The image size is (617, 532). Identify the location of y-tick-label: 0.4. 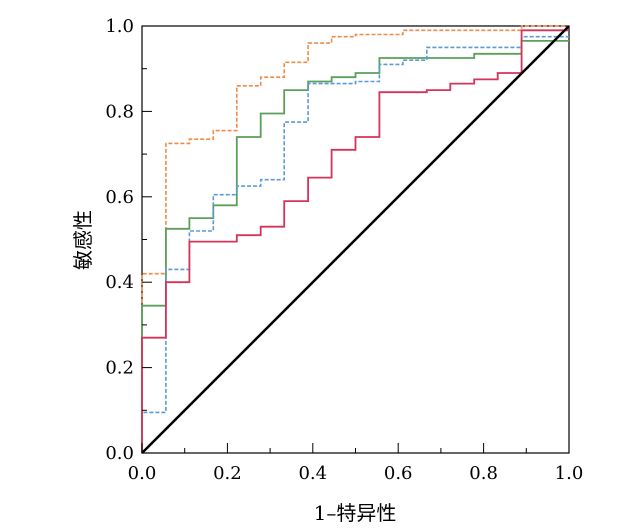
(119, 282).